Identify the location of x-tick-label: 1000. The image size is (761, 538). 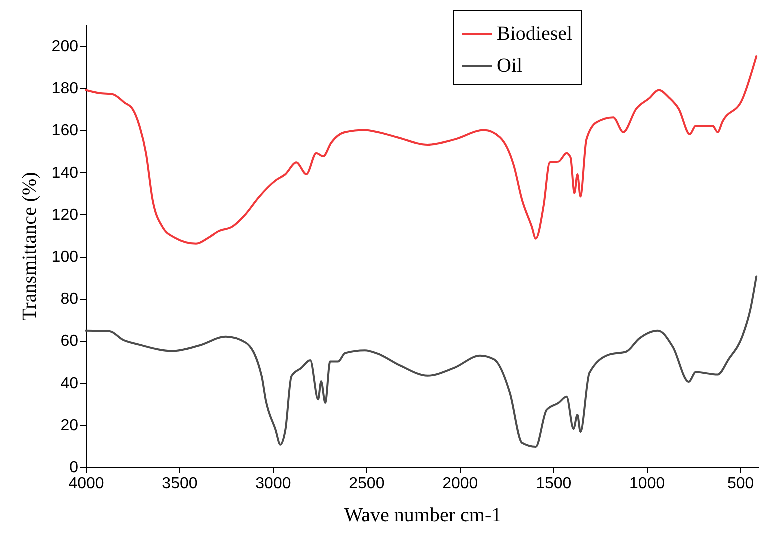
(648, 484).